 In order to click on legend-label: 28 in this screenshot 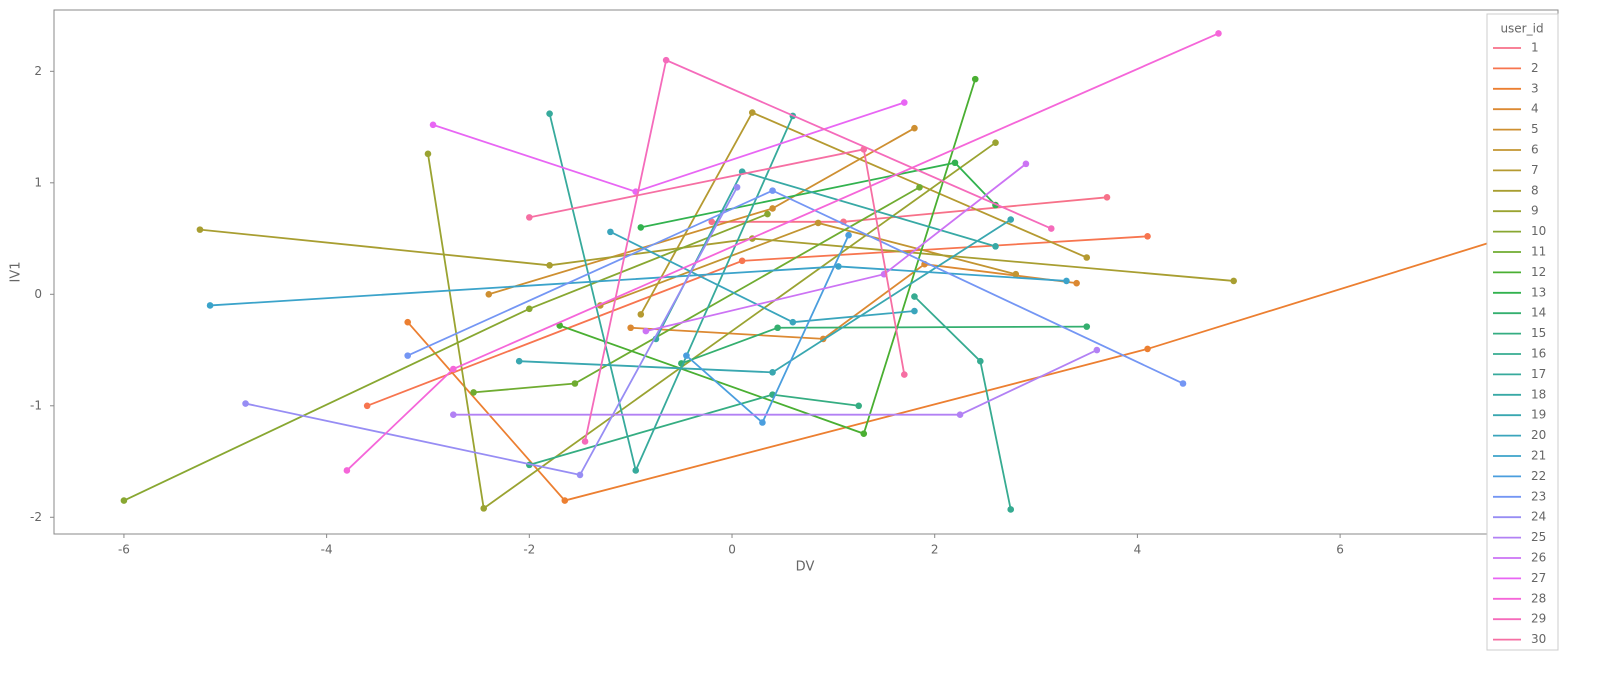, I will do `click(1538, 598)`.